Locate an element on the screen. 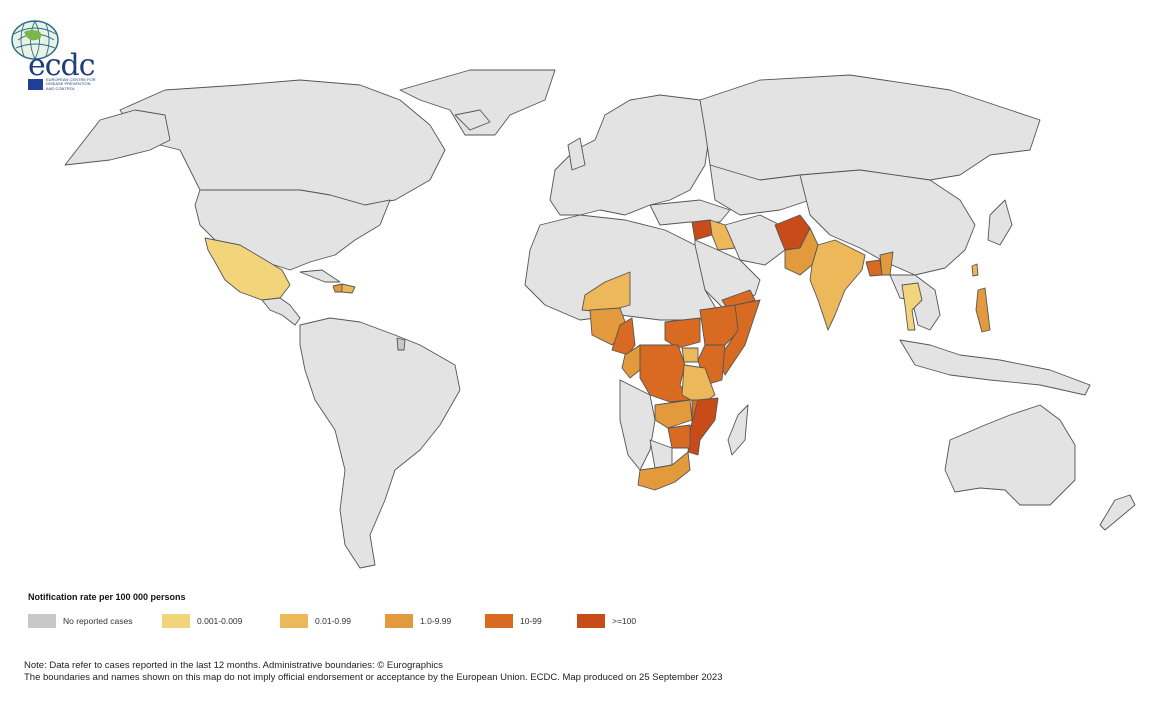 The height and width of the screenshot is (702, 1160). region-australia is located at coordinates (1010, 455).